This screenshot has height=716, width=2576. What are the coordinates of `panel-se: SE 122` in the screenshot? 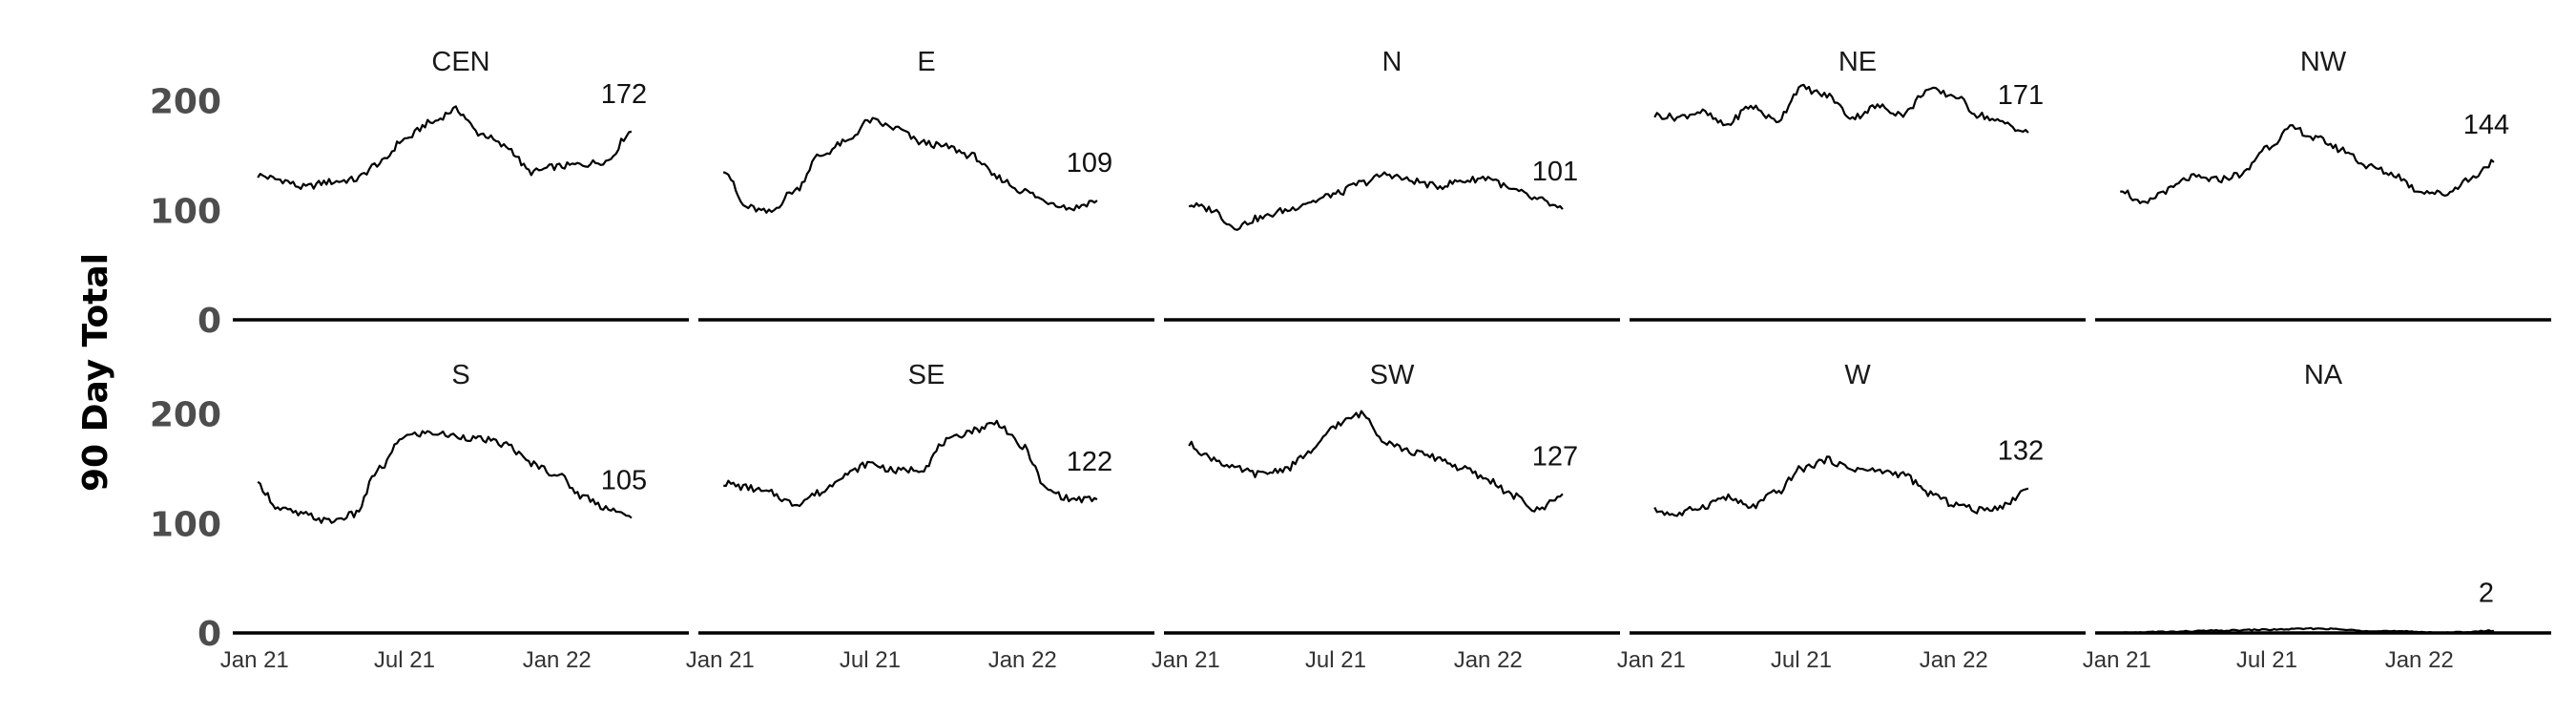 It's located at (926, 497).